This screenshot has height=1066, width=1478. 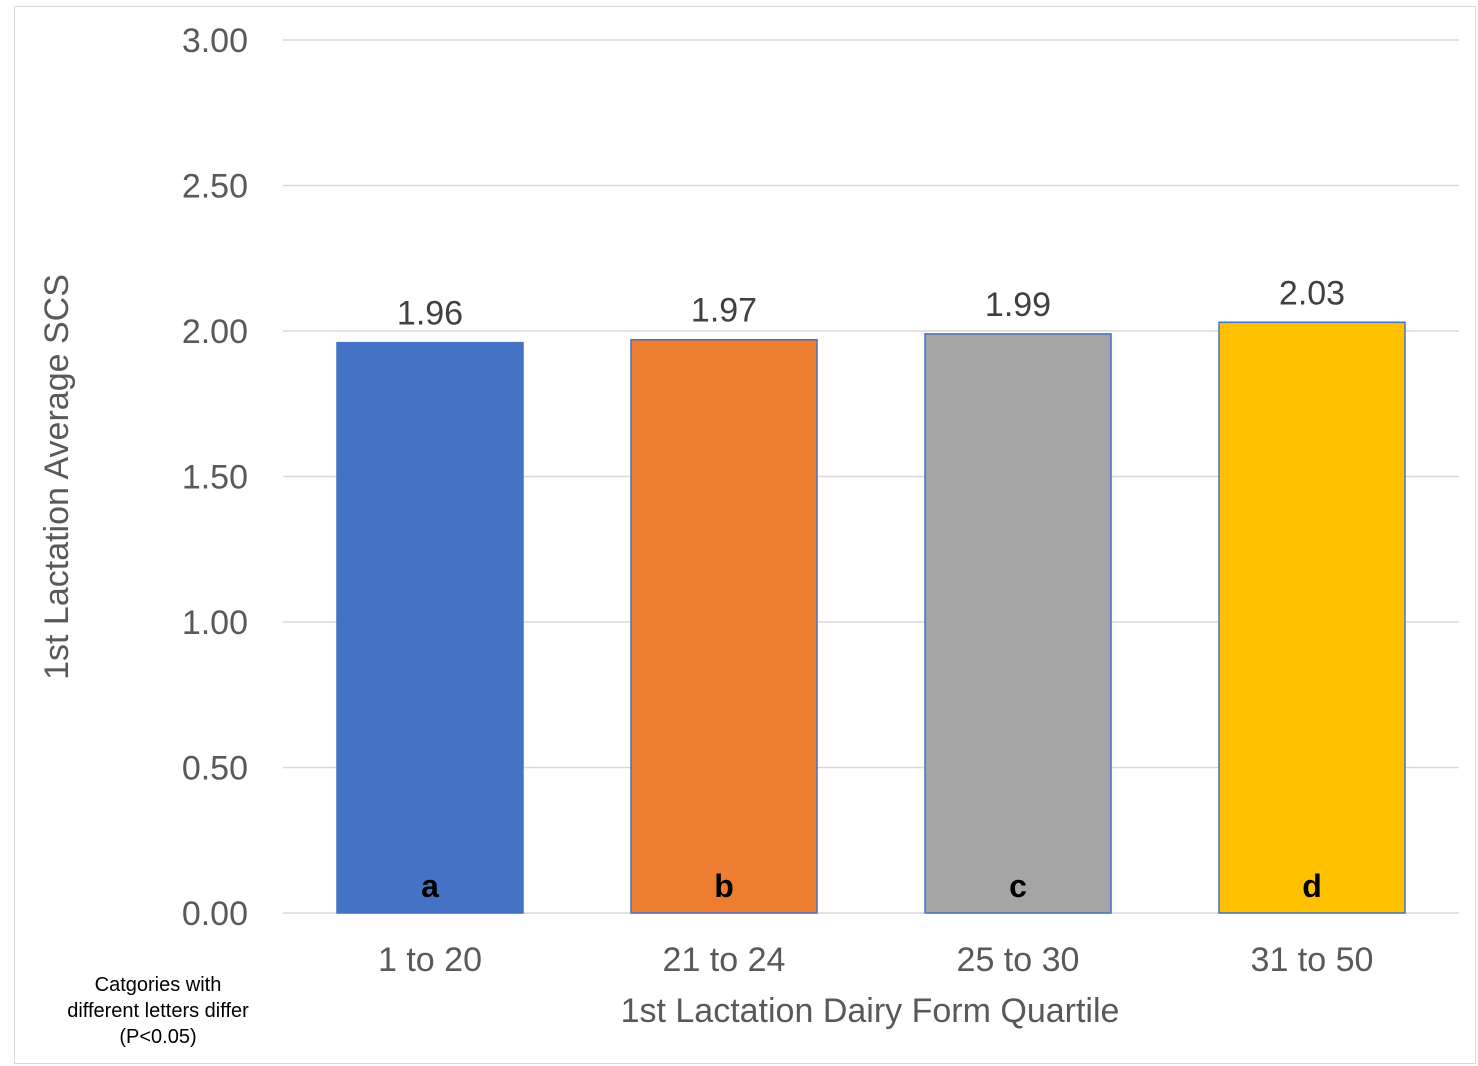 What do you see at coordinates (724, 886) in the screenshot?
I see `group-letter: b` at bounding box center [724, 886].